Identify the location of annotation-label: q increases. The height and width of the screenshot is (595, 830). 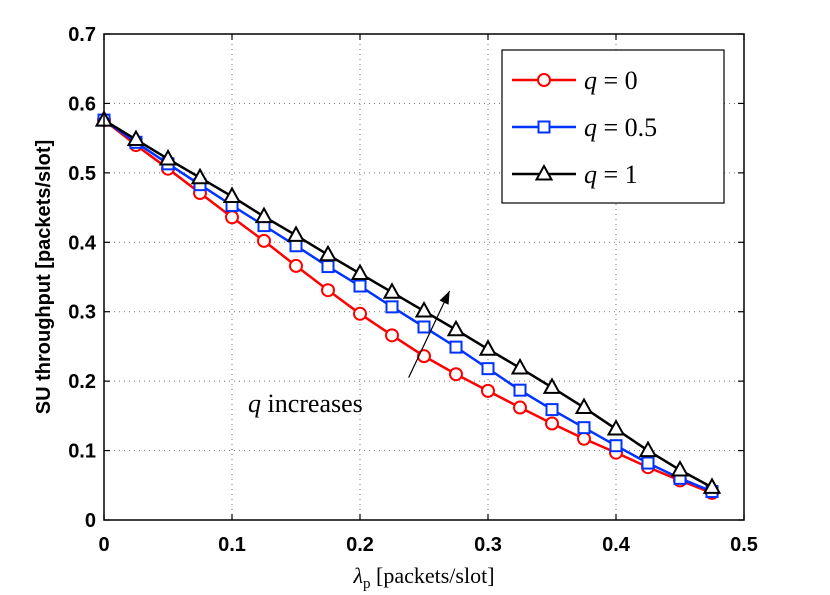
(305, 403).